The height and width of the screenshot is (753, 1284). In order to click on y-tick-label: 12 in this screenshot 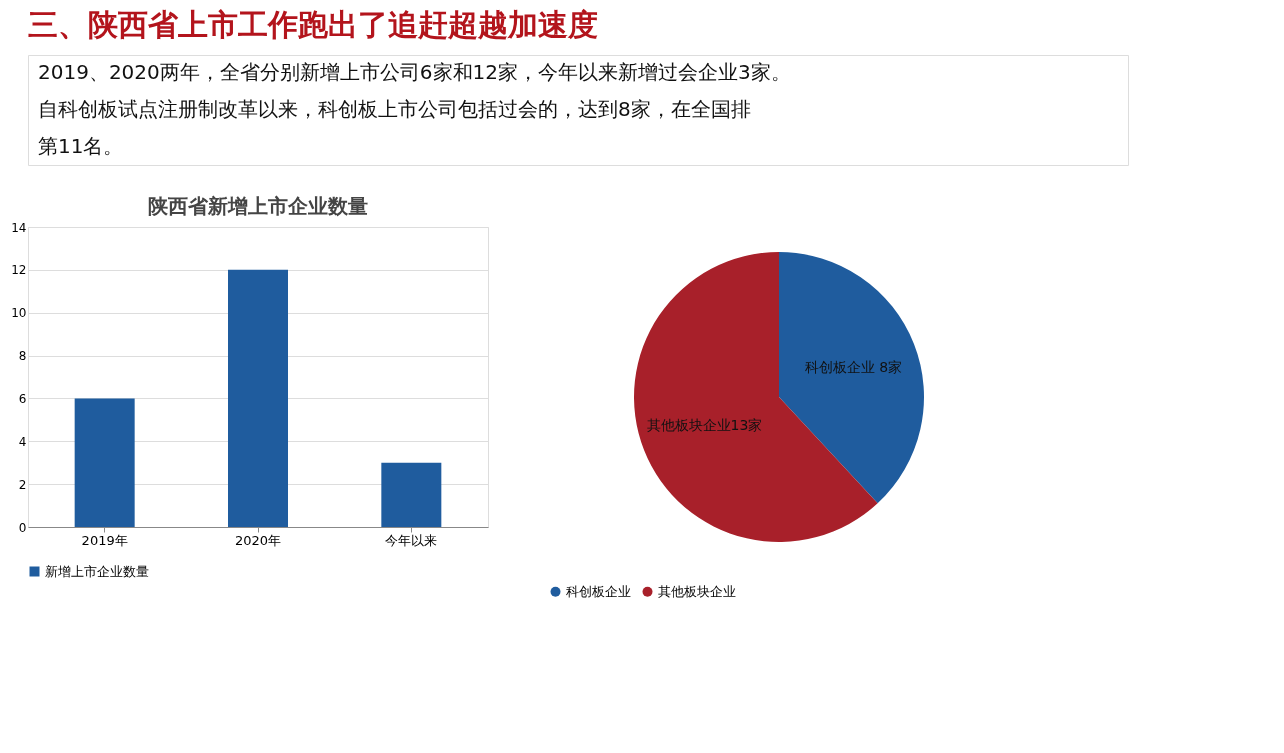, I will do `click(19, 270)`.